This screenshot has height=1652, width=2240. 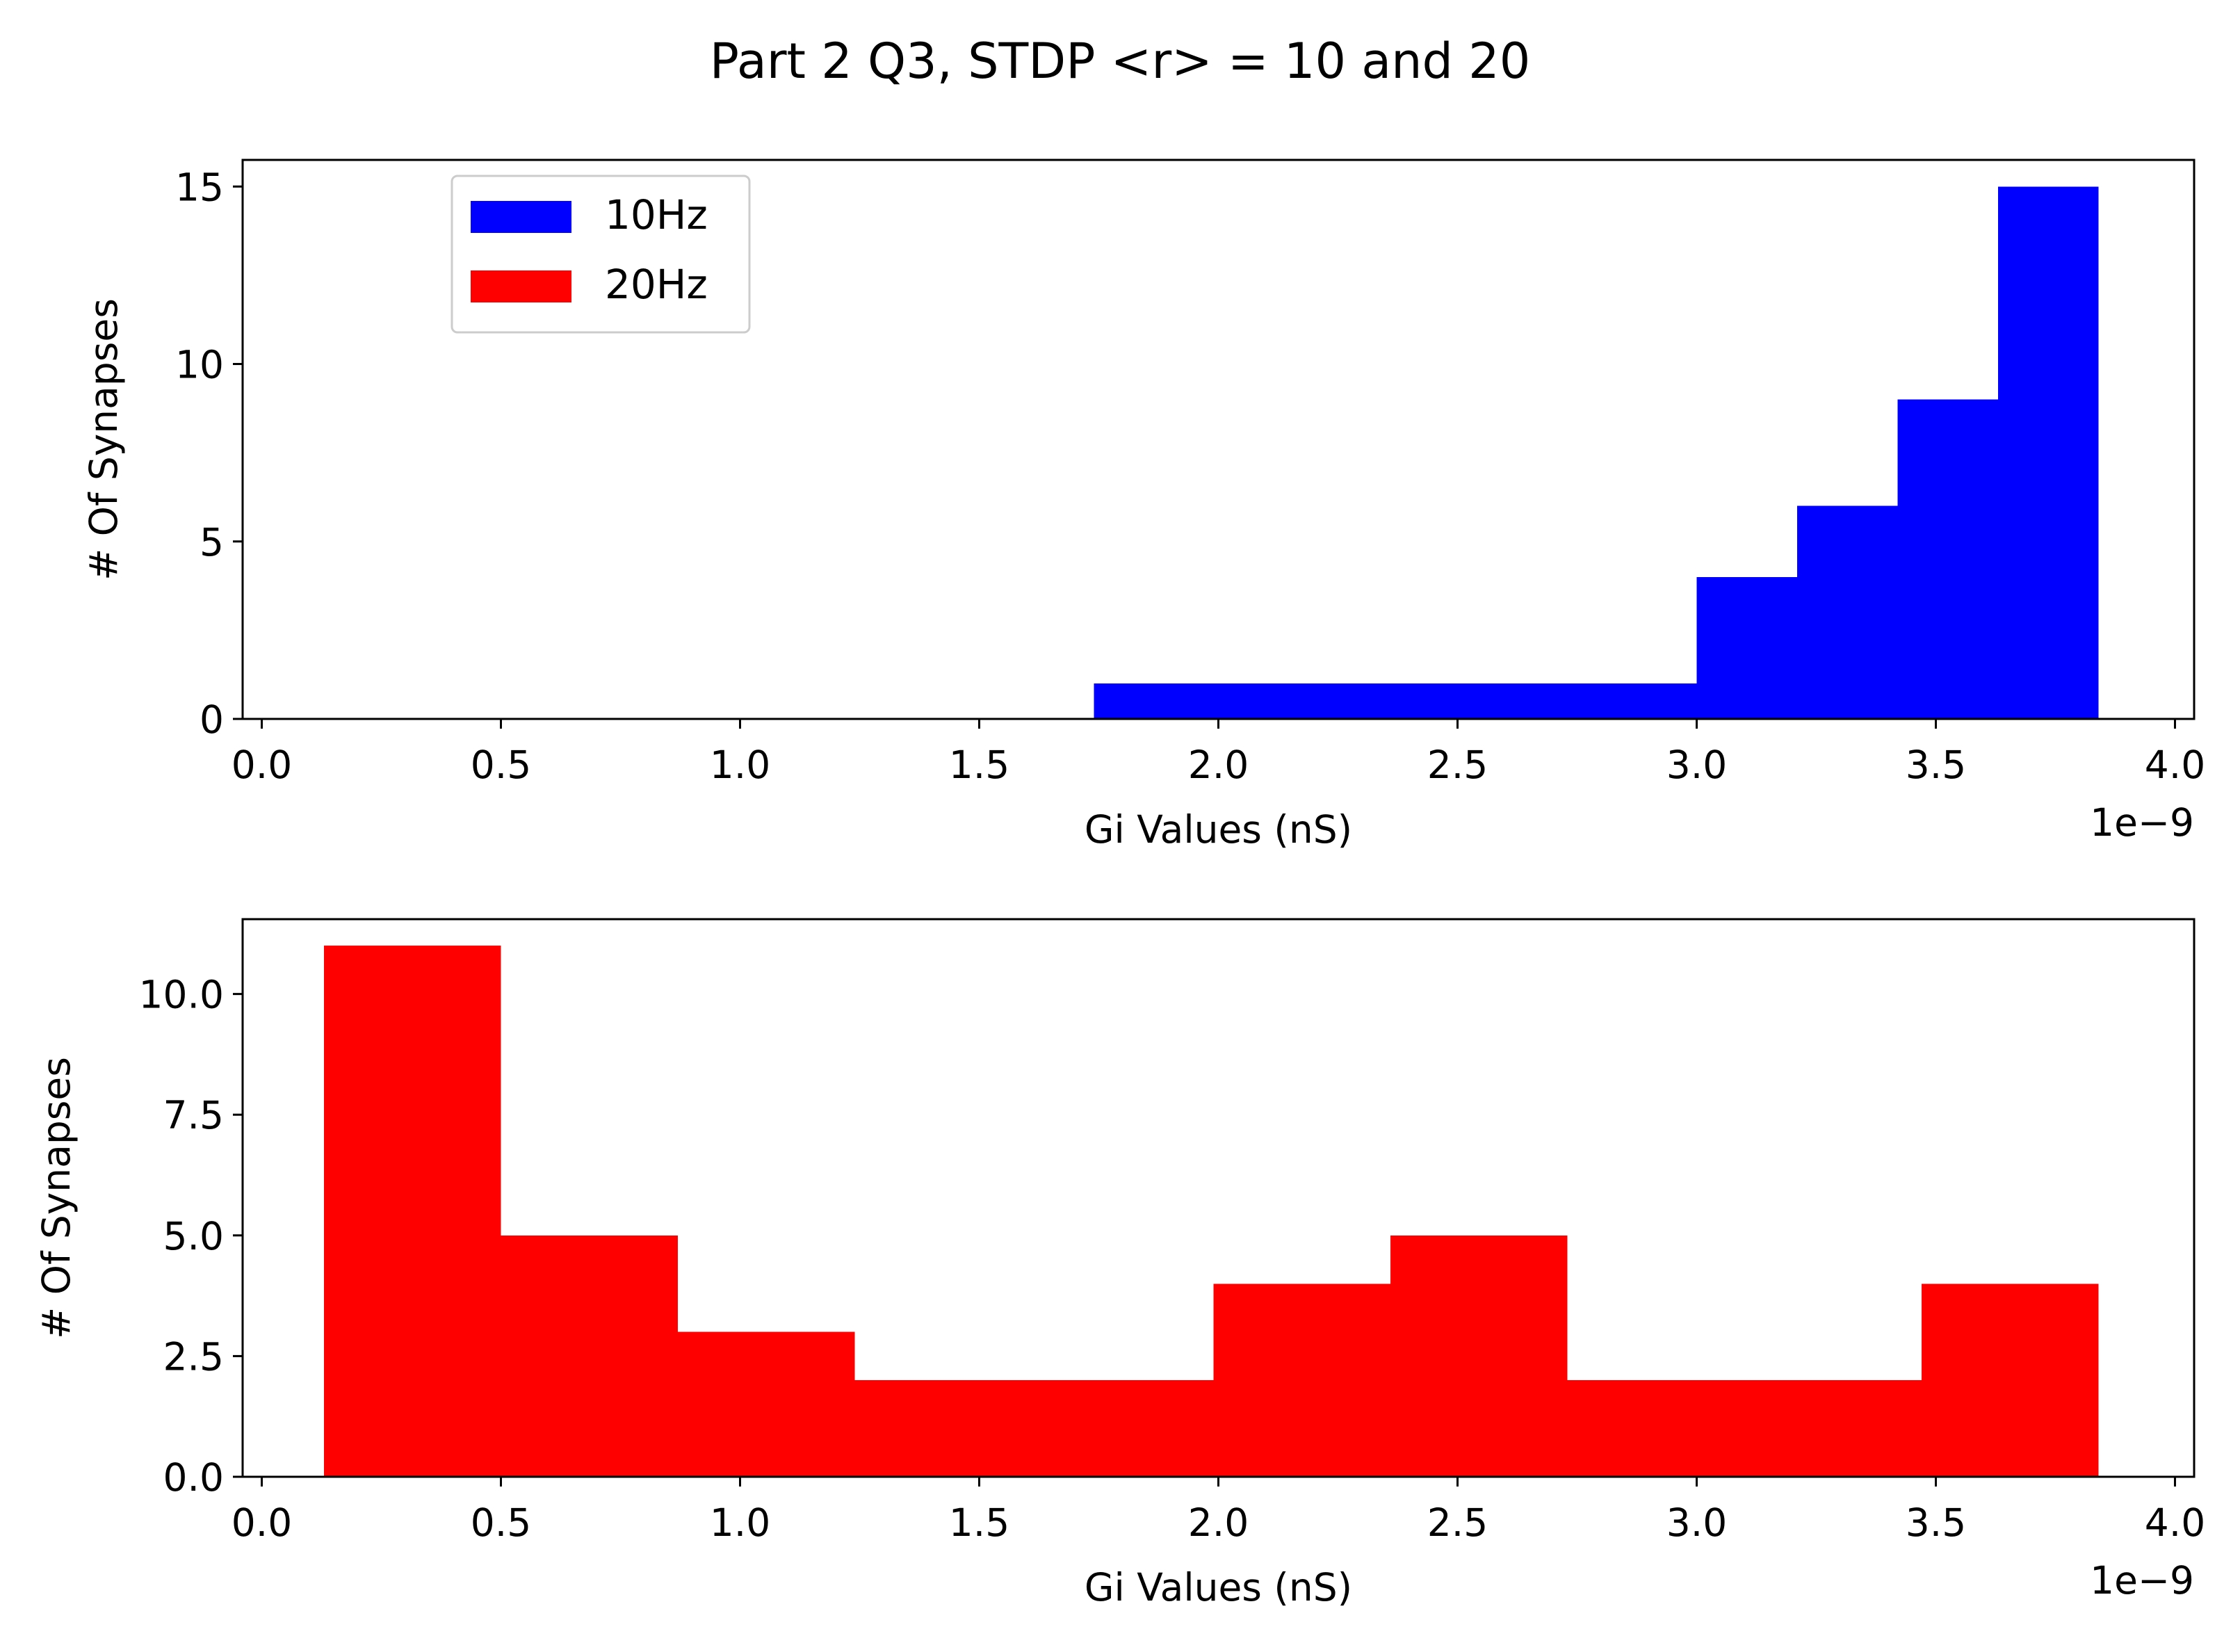 What do you see at coordinates (194, 1477) in the screenshot?
I see `y-tick-label: 0.0` at bounding box center [194, 1477].